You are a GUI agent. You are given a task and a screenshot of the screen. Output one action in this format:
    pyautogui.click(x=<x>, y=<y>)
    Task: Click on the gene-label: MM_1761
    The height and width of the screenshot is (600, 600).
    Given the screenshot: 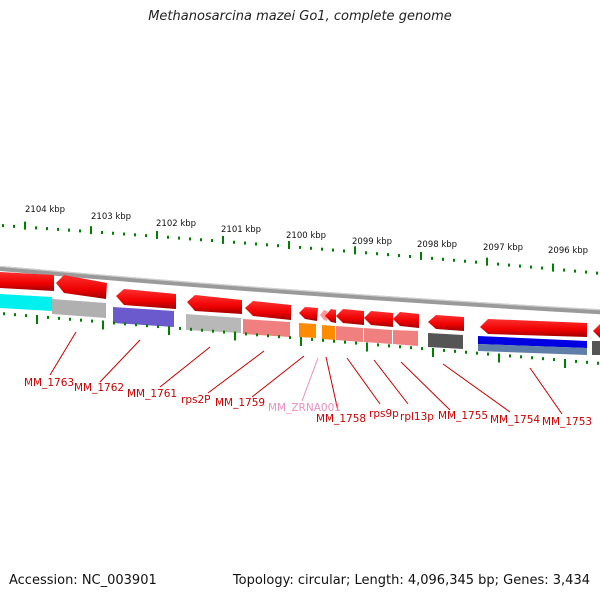 What is the action you would take?
    pyautogui.click(x=152, y=394)
    